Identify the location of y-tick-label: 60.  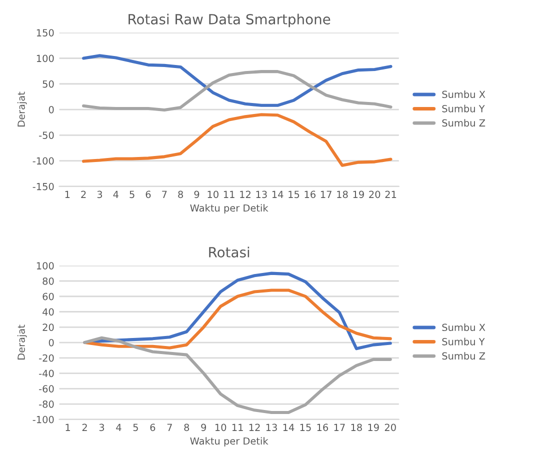
(48, 296).